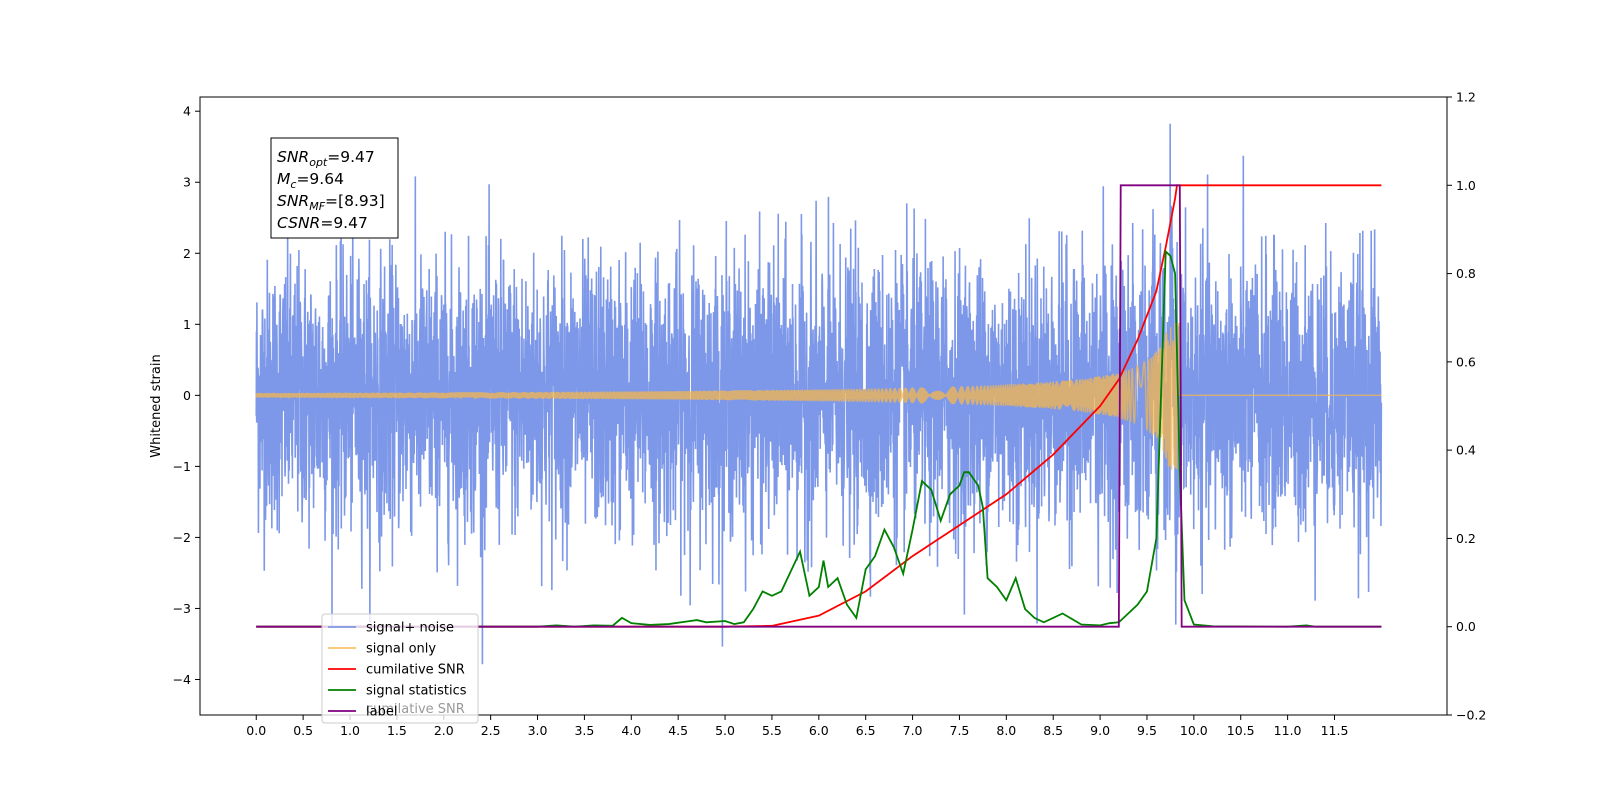 The image size is (1600, 800). What do you see at coordinates (584, 730) in the screenshot?
I see `x-tick-label: 3.5` at bounding box center [584, 730].